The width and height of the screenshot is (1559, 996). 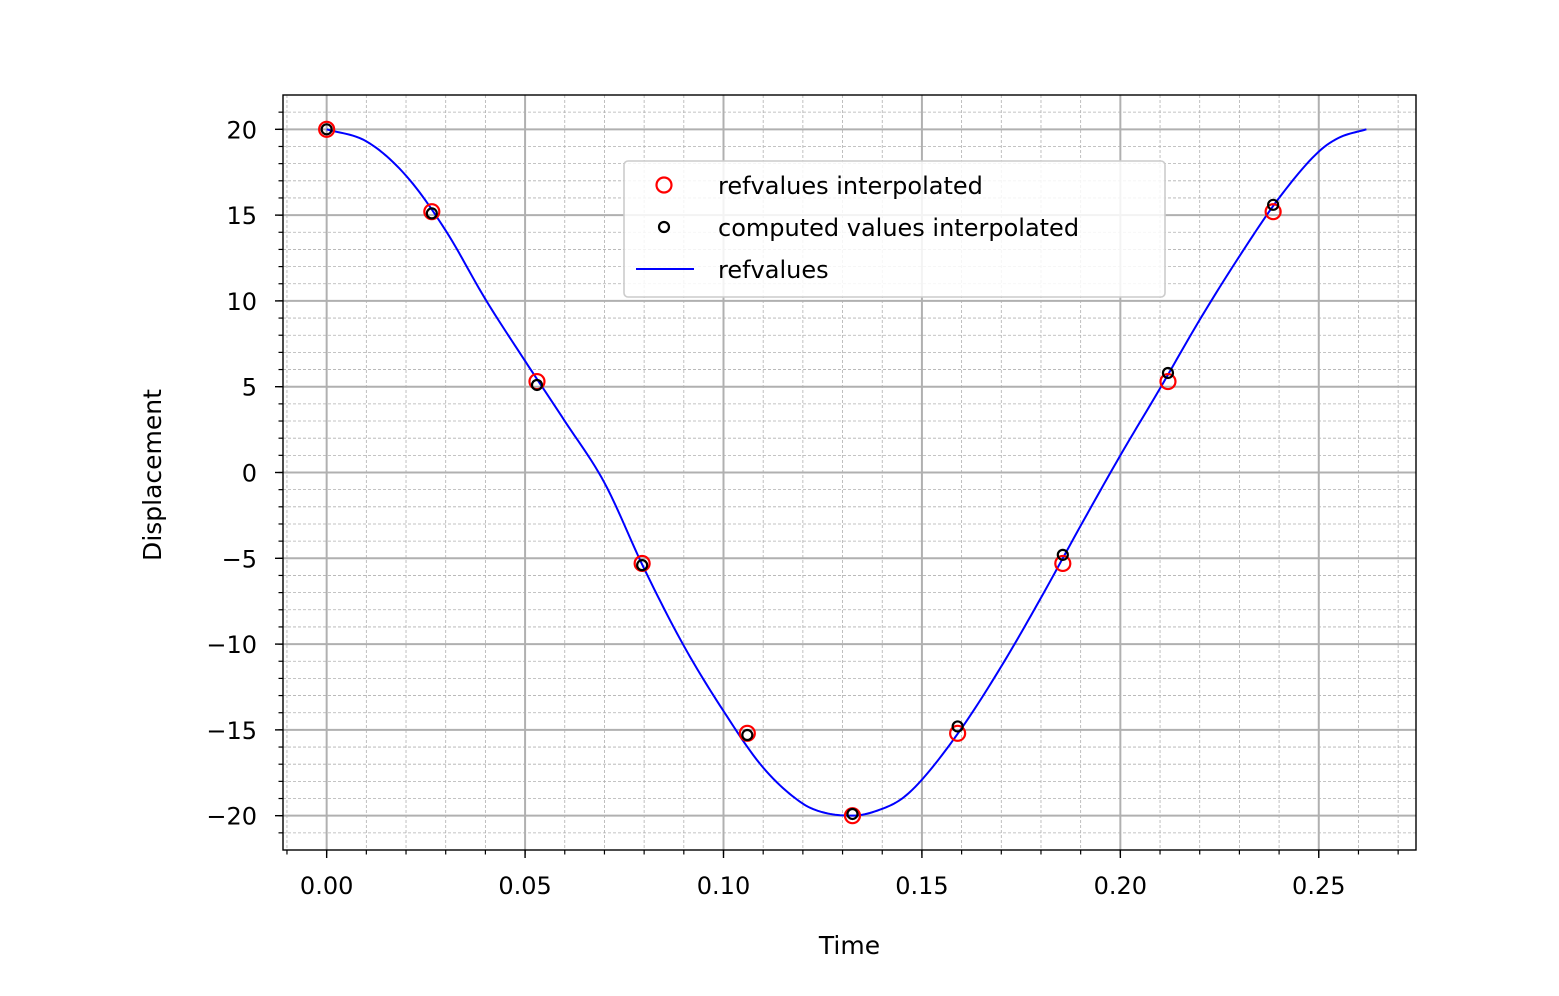 I want to click on y-tick-label: −10, so click(x=231, y=645).